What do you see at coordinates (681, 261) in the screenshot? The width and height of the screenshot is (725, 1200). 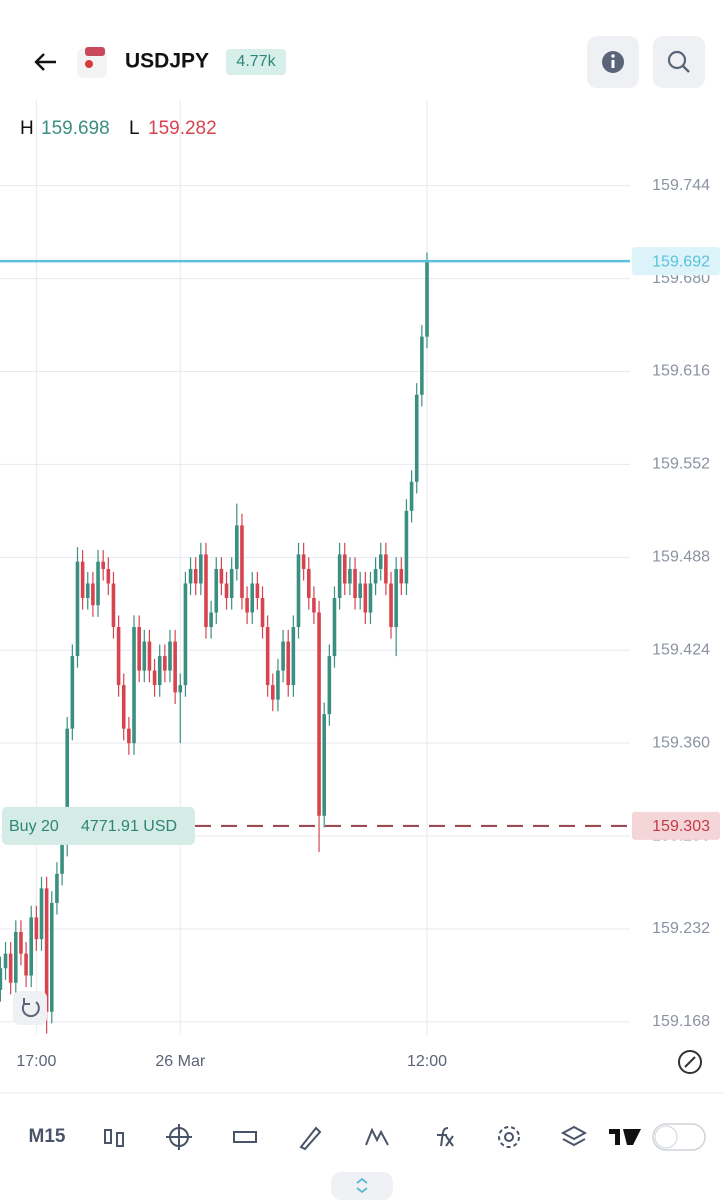 I see `price-label: 159.692` at bounding box center [681, 261].